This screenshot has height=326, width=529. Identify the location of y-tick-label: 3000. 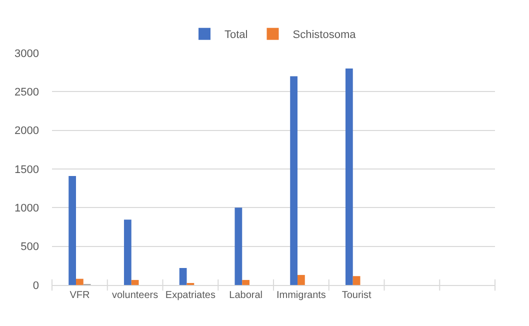
(26, 54).